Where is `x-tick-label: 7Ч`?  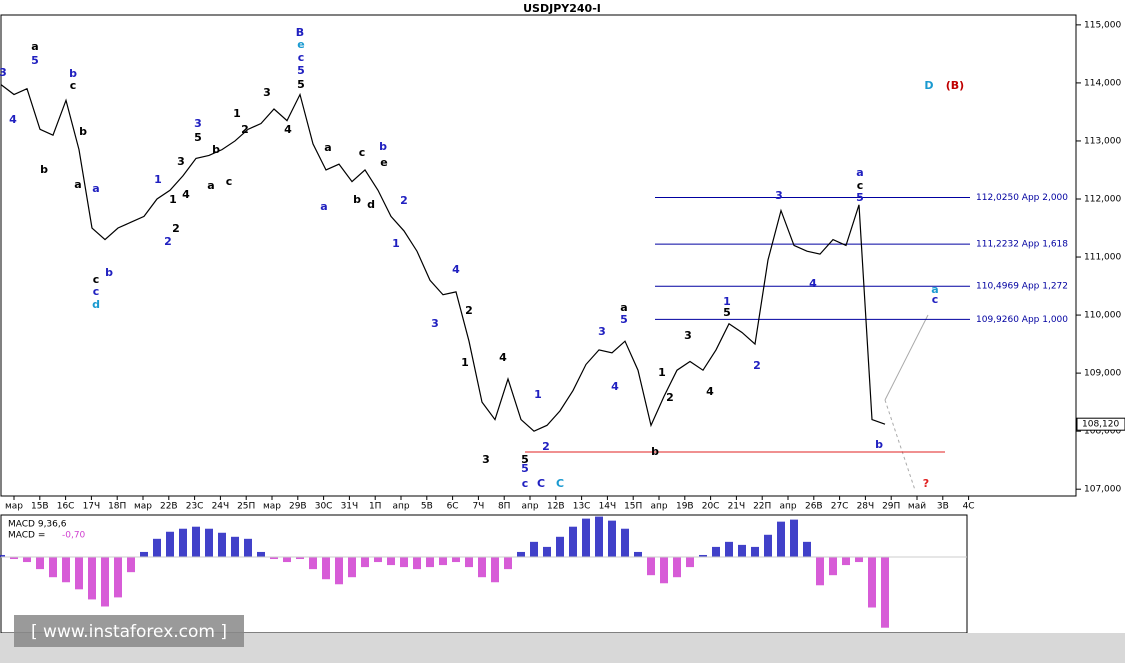 x-tick-label: 7Ч is located at coordinates (478, 507).